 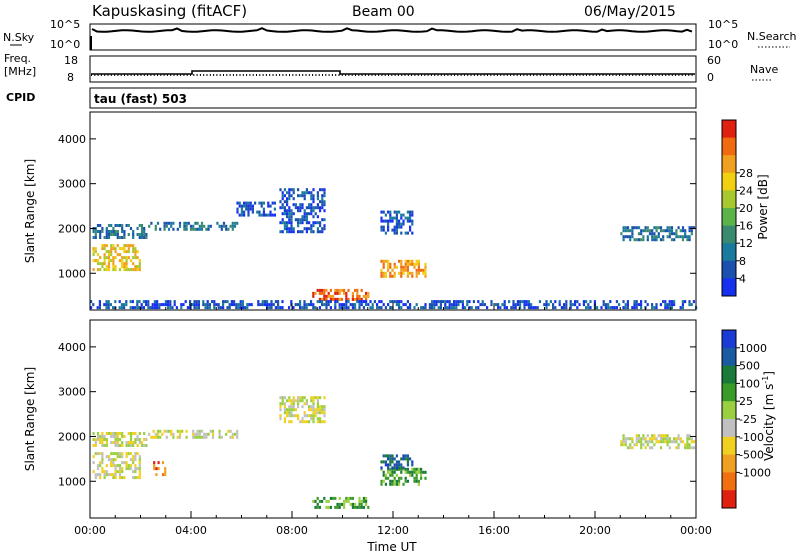 I want to click on power-colorbar-label: Power [dB], so click(x=763, y=206).